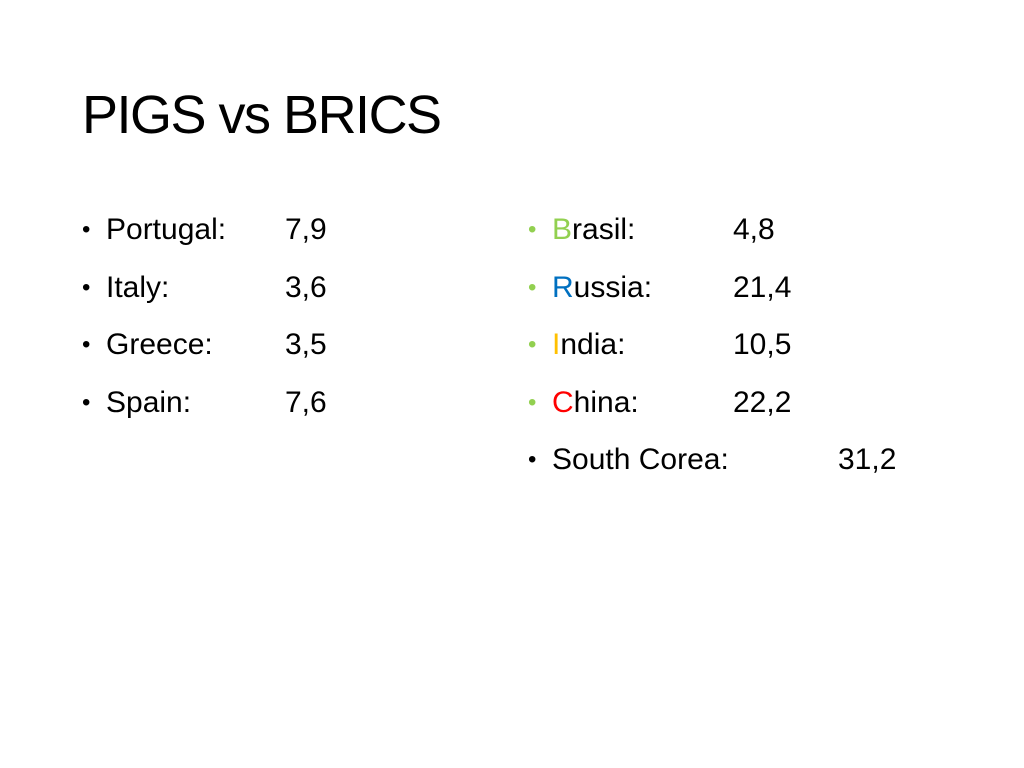  Describe the element at coordinates (762, 402) in the screenshot. I see `country-value: 22,2` at that location.